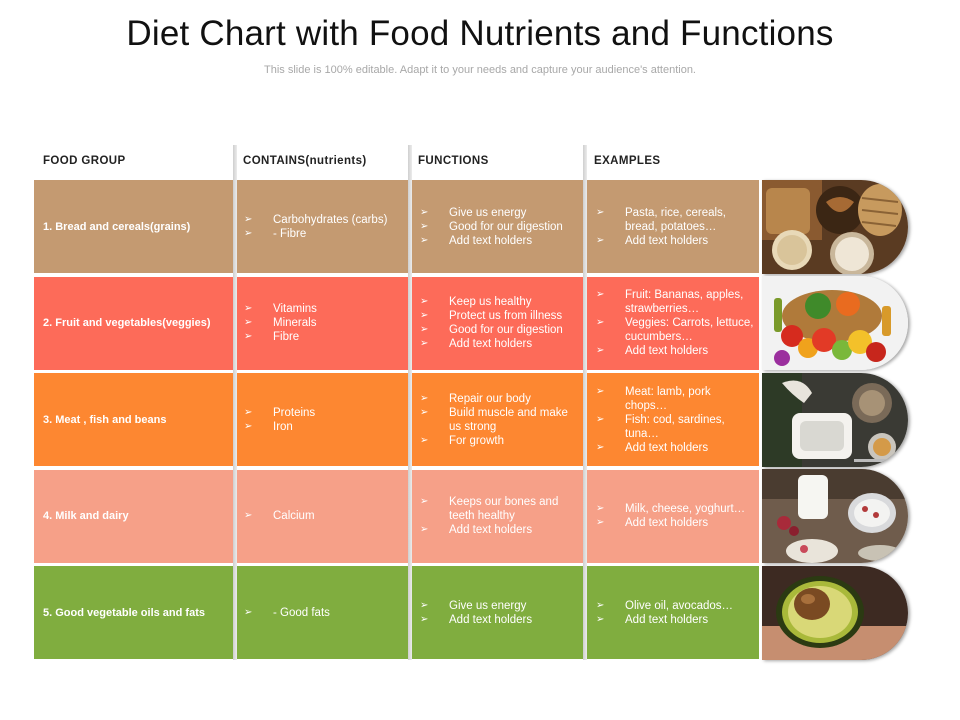 This screenshot has width=960, height=720. What do you see at coordinates (105, 419) in the screenshot?
I see `food-group-label: 3. Meat , fish and beans` at bounding box center [105, 419].